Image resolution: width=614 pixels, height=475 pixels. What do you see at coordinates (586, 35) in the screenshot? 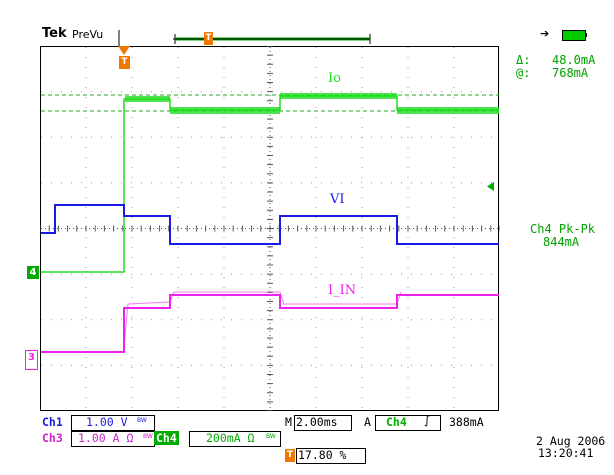
I see `battery-tip-icon` at bounding box center [586, 35].